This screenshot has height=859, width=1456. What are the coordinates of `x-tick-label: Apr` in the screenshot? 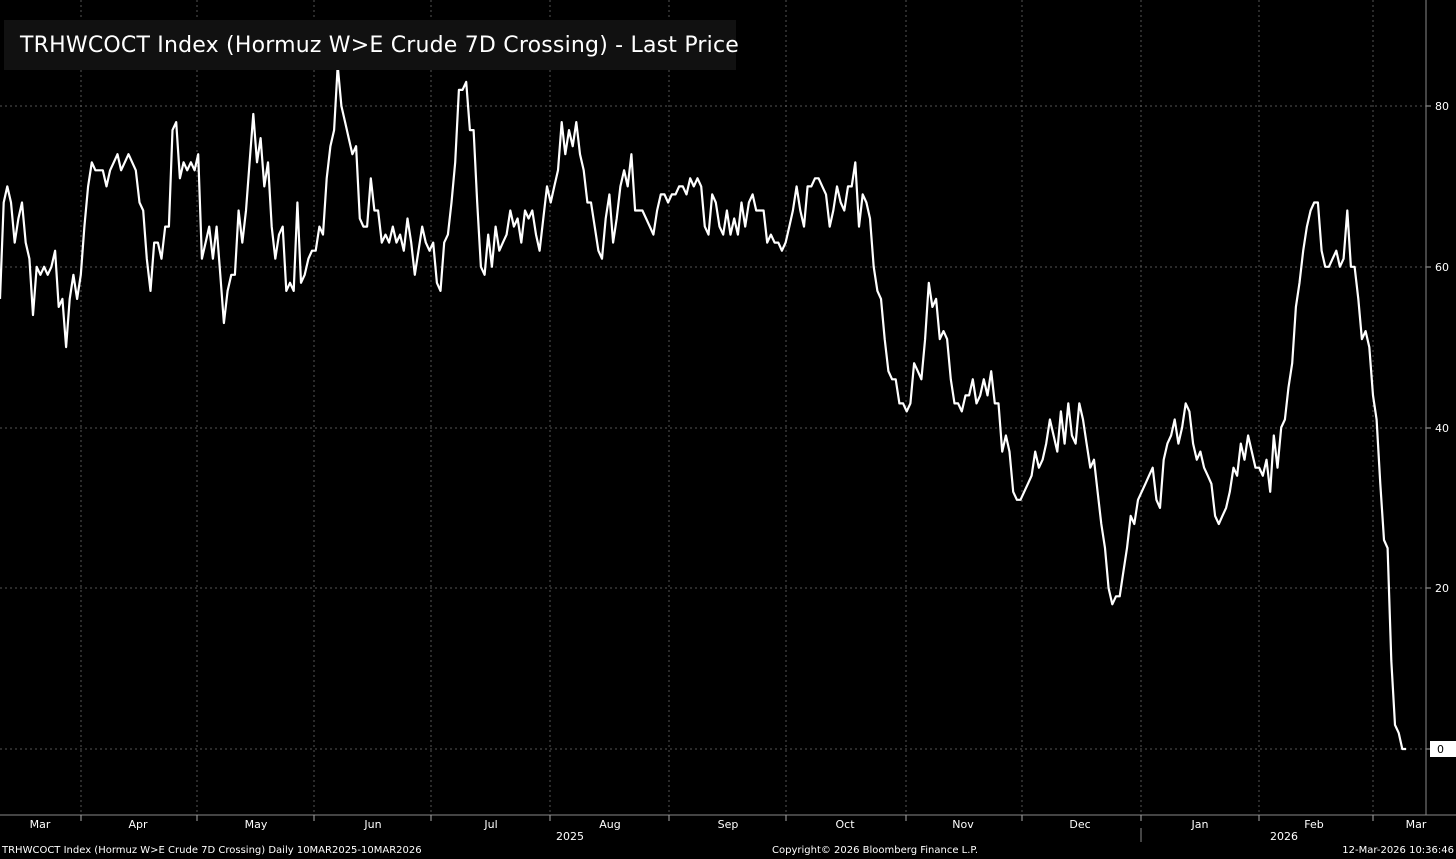 It's located at (138, 824).